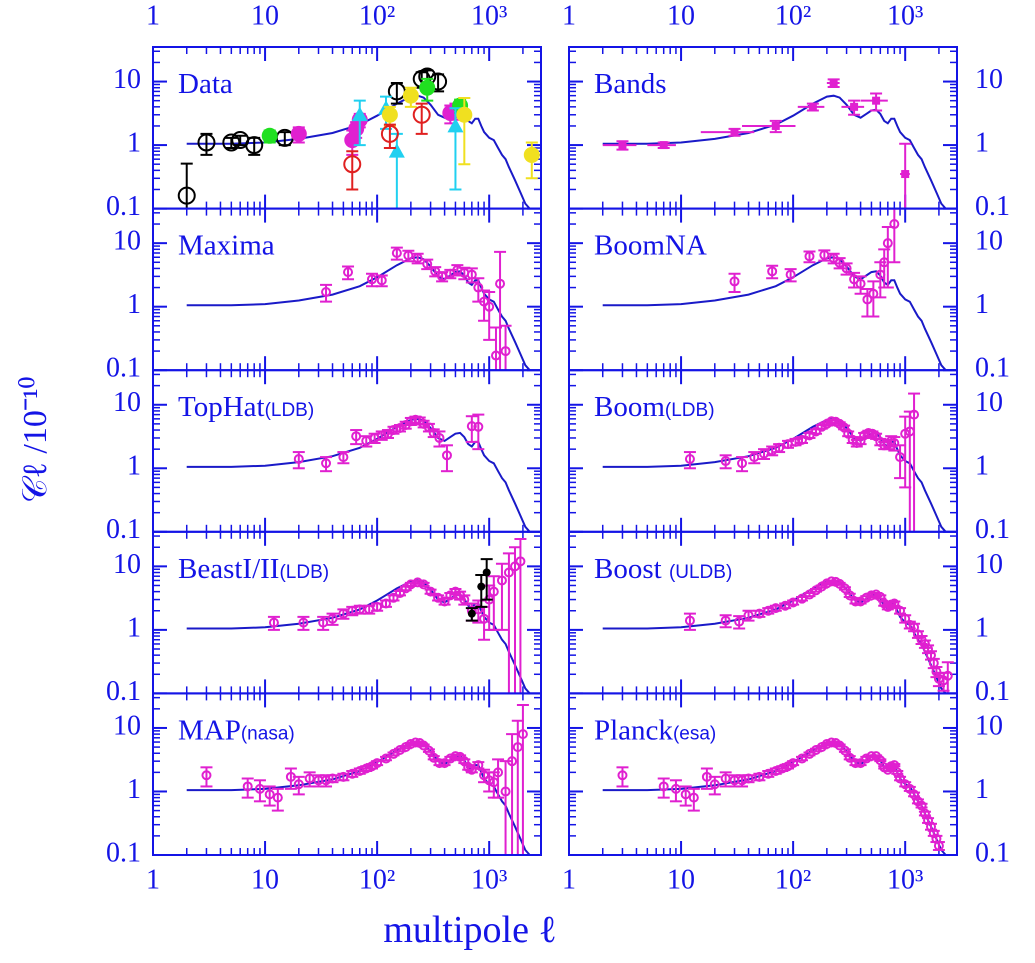 The image size is (1035, 963). What do you see at coordinates (774, 151) in the screenshot?
I see `model-curve` at bounding box center [774, 151].